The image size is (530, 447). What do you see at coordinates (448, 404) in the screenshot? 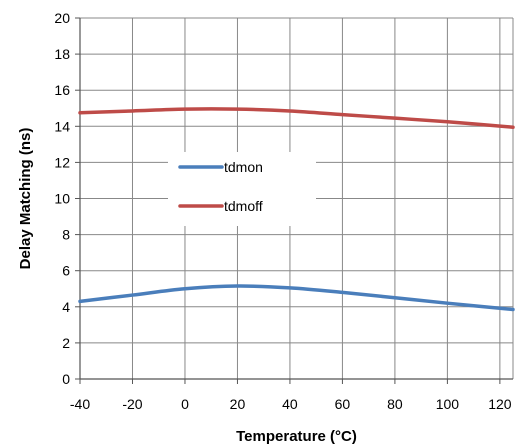
I see `x-tick-label-7: 100` at bounding box center [448, 404].